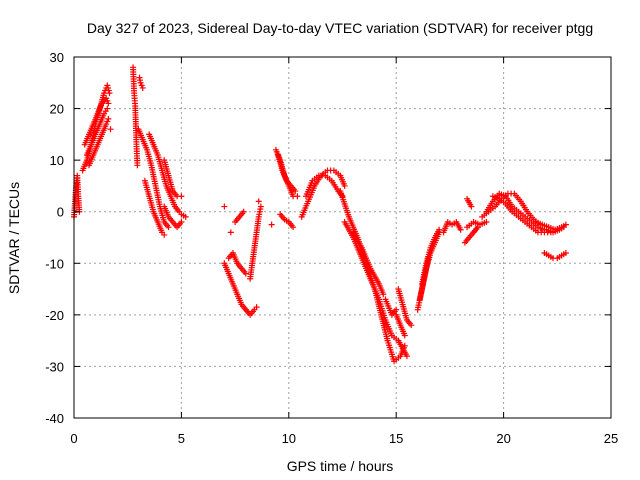 This screenshot has height=480, width=640. Describe the element at coordinates (73, 438) in the screenshot. I see `x-tick-label: 0` at that location.